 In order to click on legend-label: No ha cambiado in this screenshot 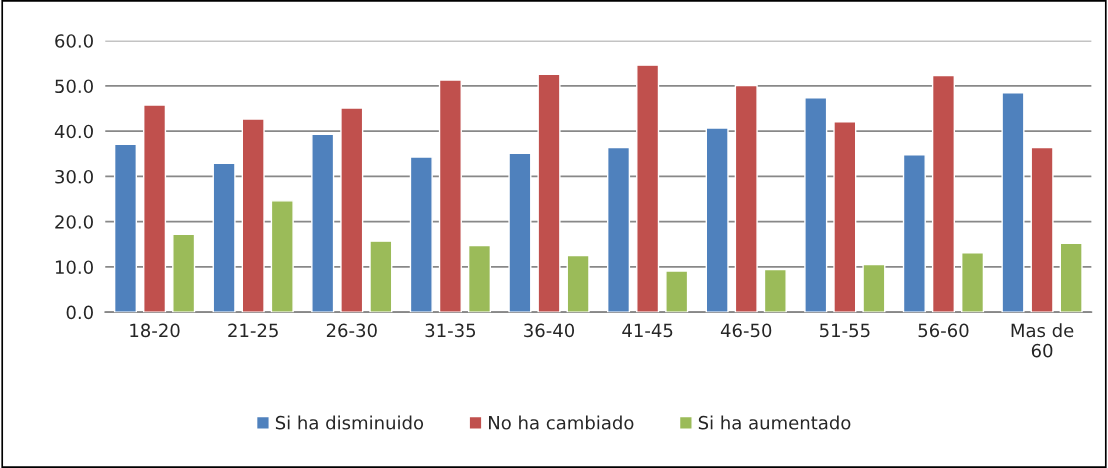, I will do `click(561, 422)`.